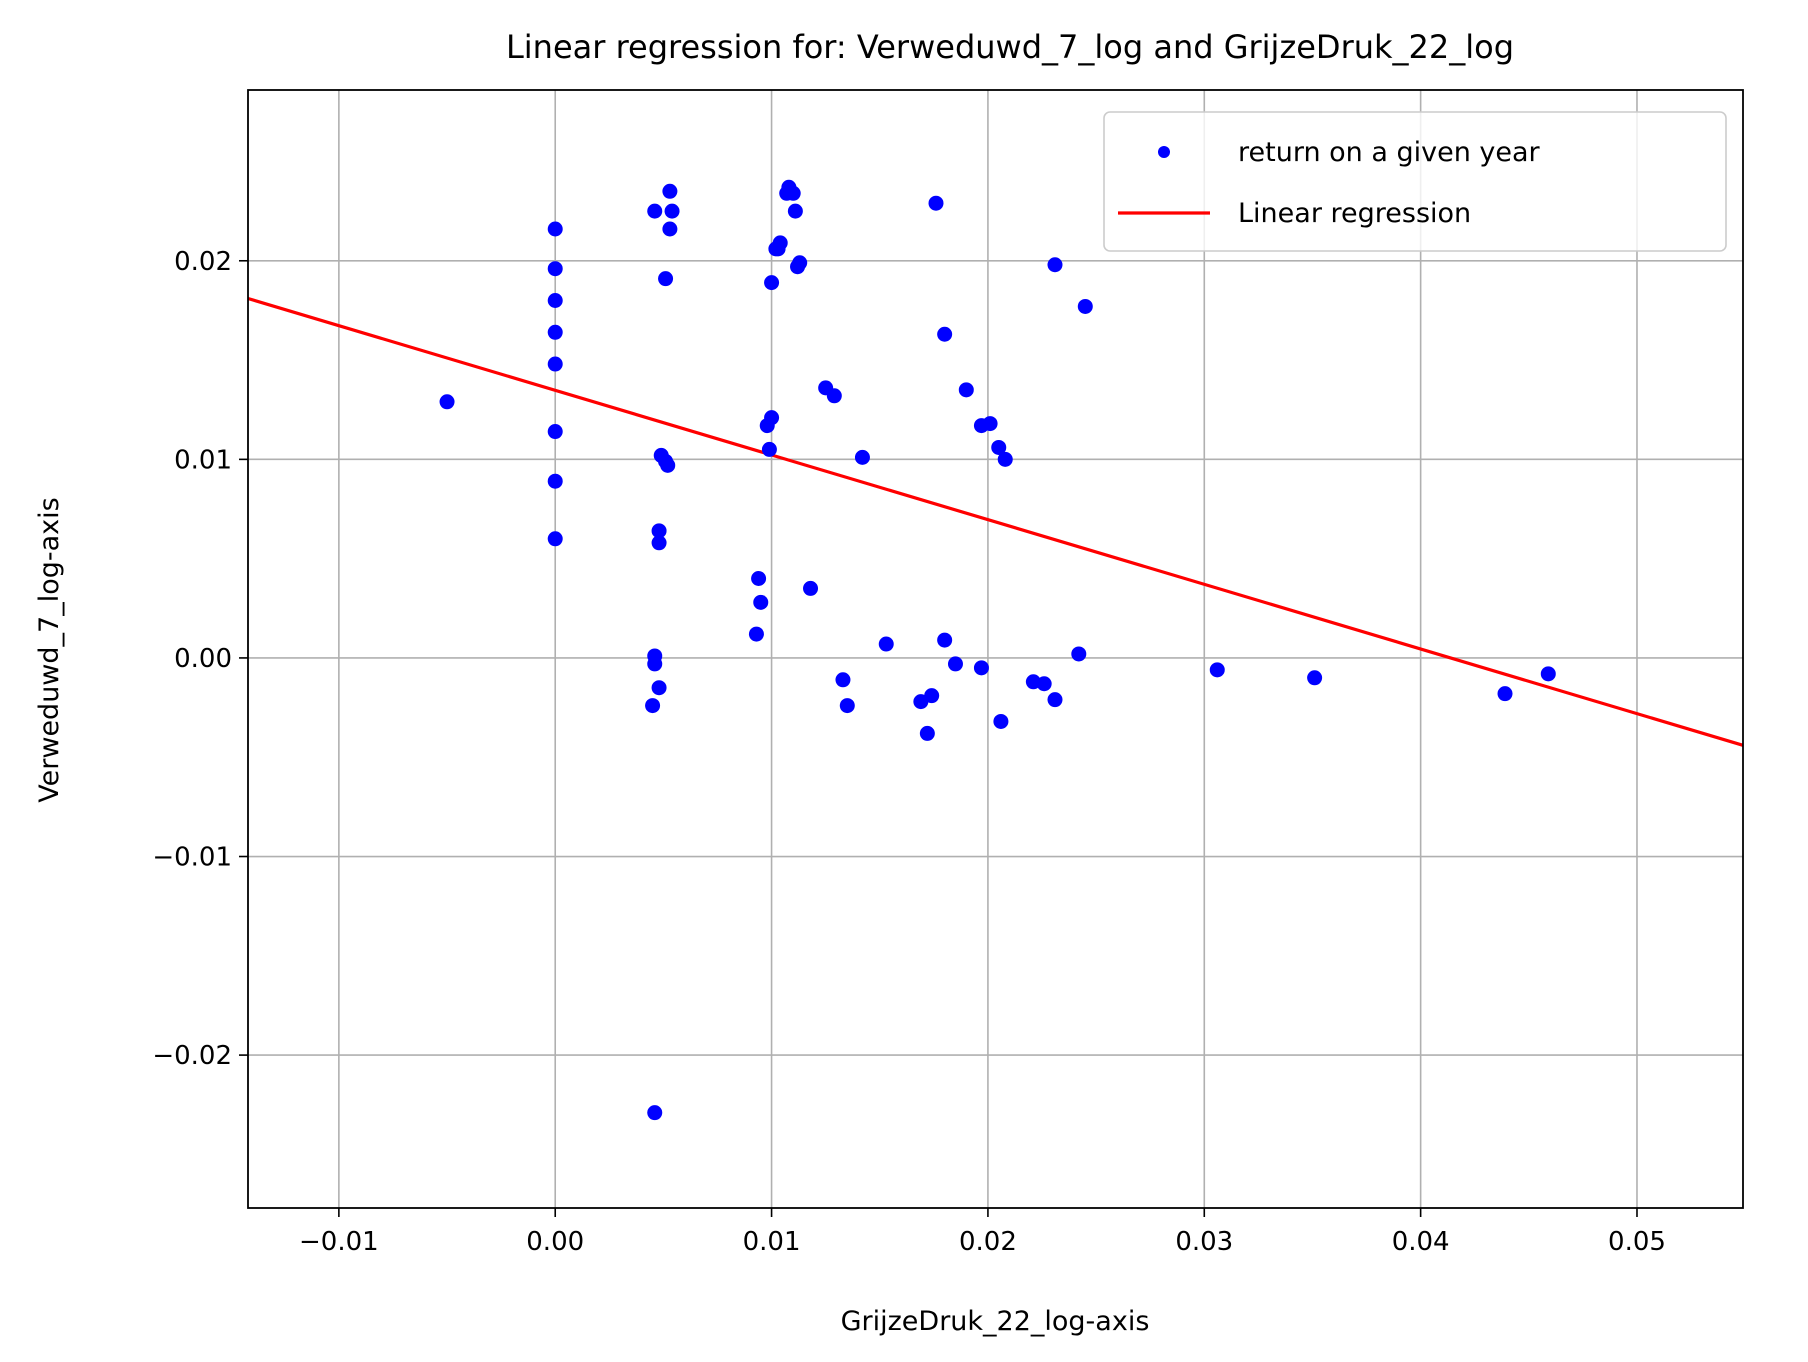  What do you see at coordinates (1389, 152) in the screenshot?
I see `legend-label-scatter: return on a given year` at bounding box center [1389, 152].